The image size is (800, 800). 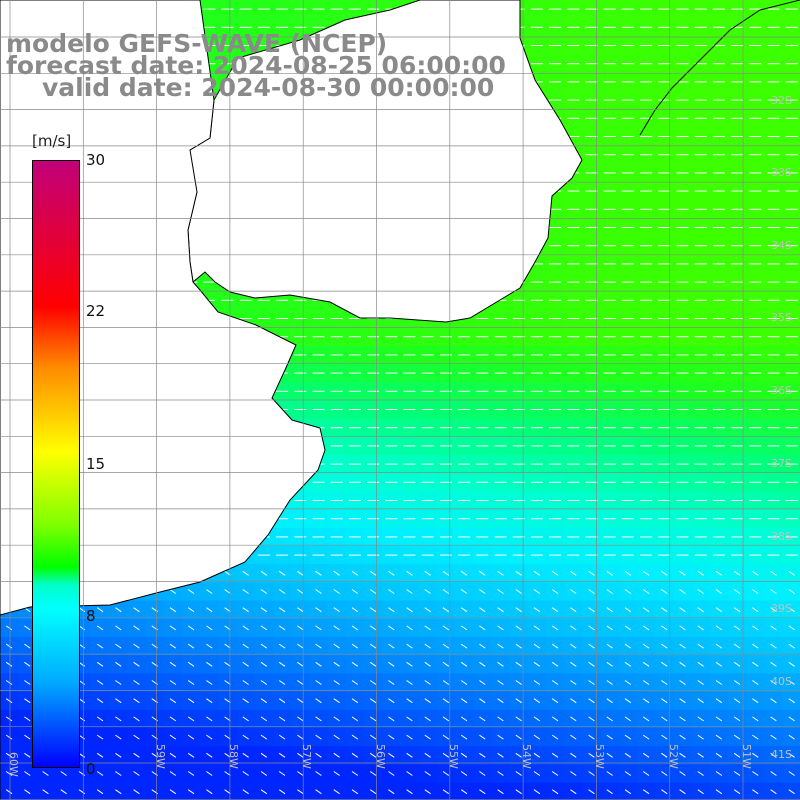 What do you see at coordinates (781, 172) in the screenshot?
I see `lat-label: 33S` at bounding box center [781, 172].